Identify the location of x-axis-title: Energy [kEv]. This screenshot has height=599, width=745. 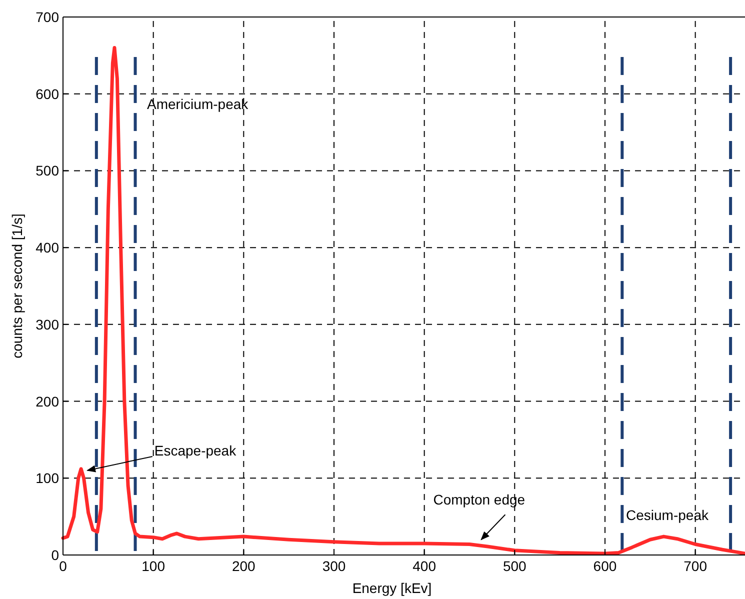
(392, 588).